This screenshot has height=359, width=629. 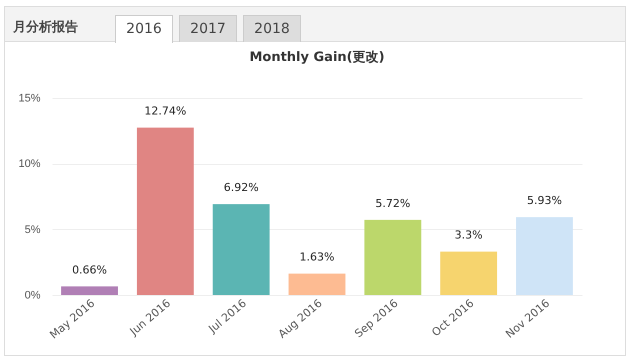 I want to click on data-label: 0.66%, so click(x=90, y=269).